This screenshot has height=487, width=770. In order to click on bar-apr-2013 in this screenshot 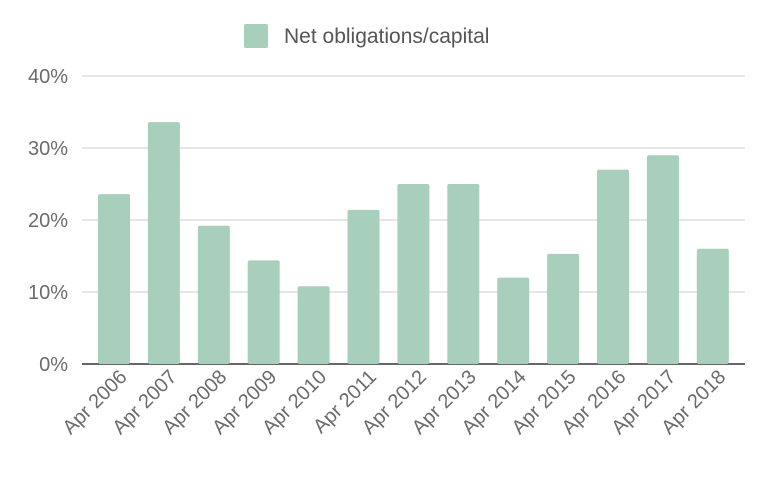, I will do `click(463, 274)`.